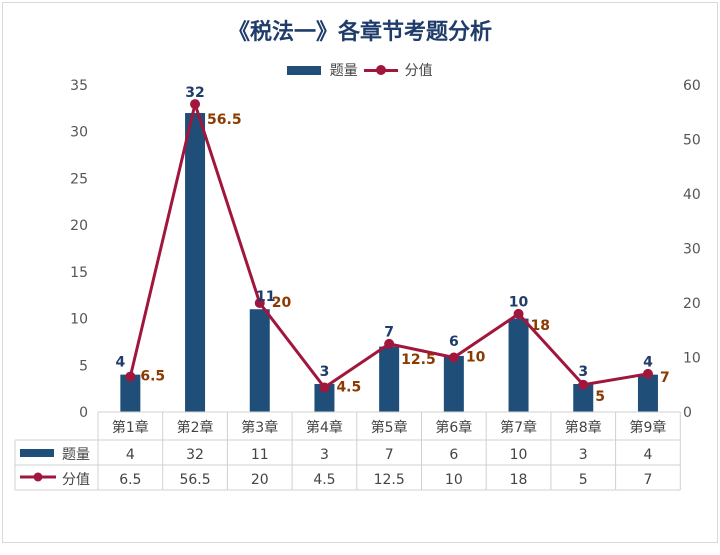 This screenshot has width=720, height=555. I want to click on category-label: 第1章, so click(130, 427).